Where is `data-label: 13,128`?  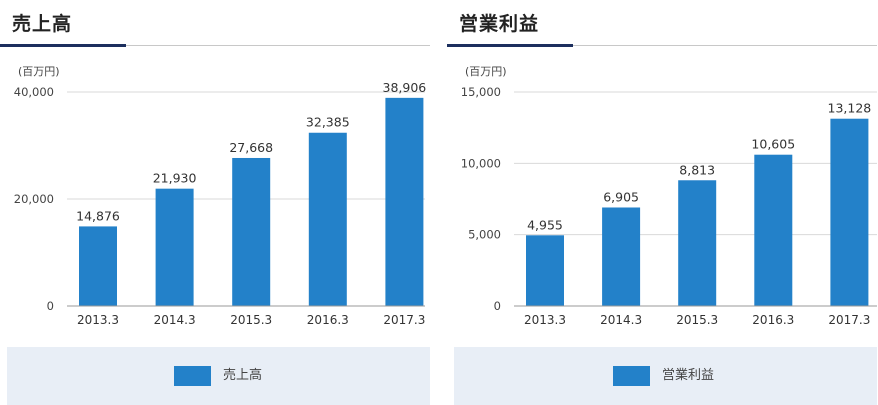 data-label: 13,128 is located at coordinates (850, 108).